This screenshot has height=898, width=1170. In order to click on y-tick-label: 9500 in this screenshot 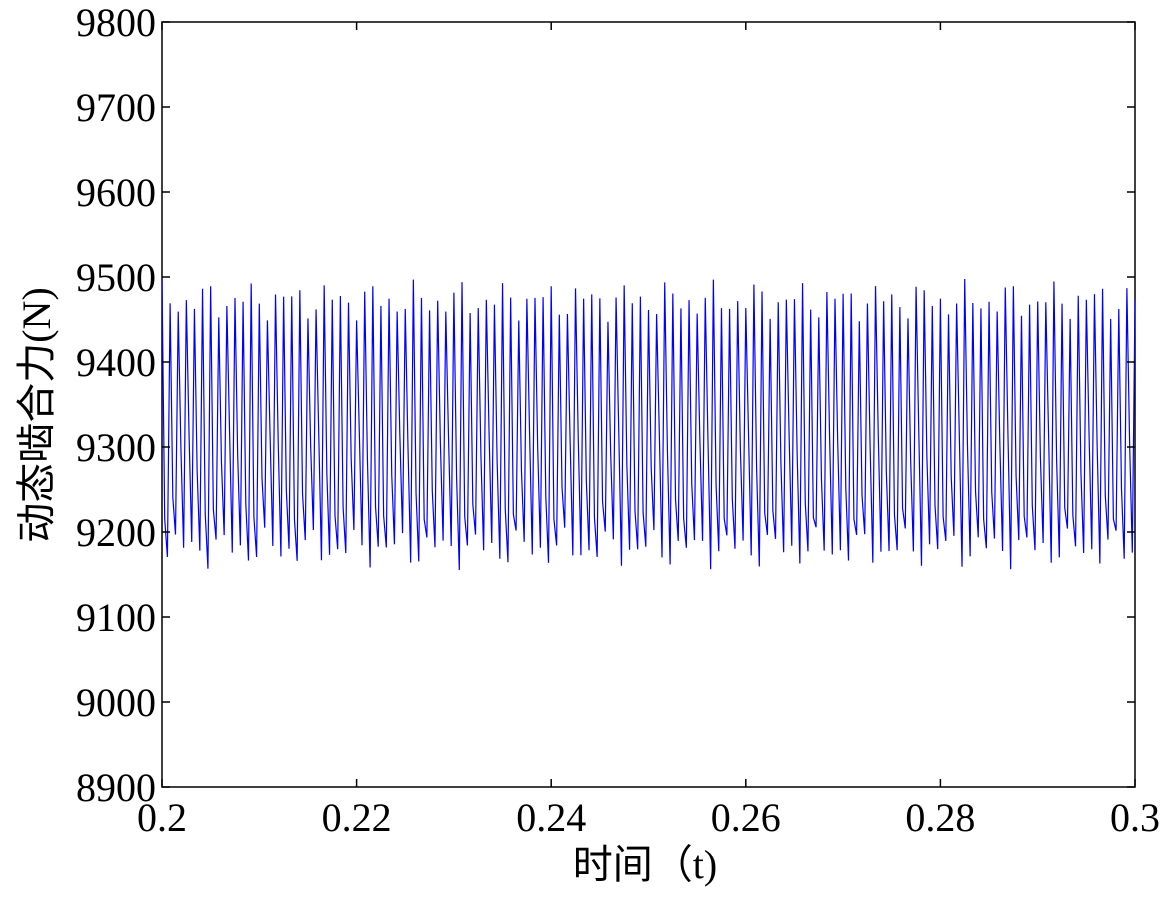, I will do `click(116, 277)`.